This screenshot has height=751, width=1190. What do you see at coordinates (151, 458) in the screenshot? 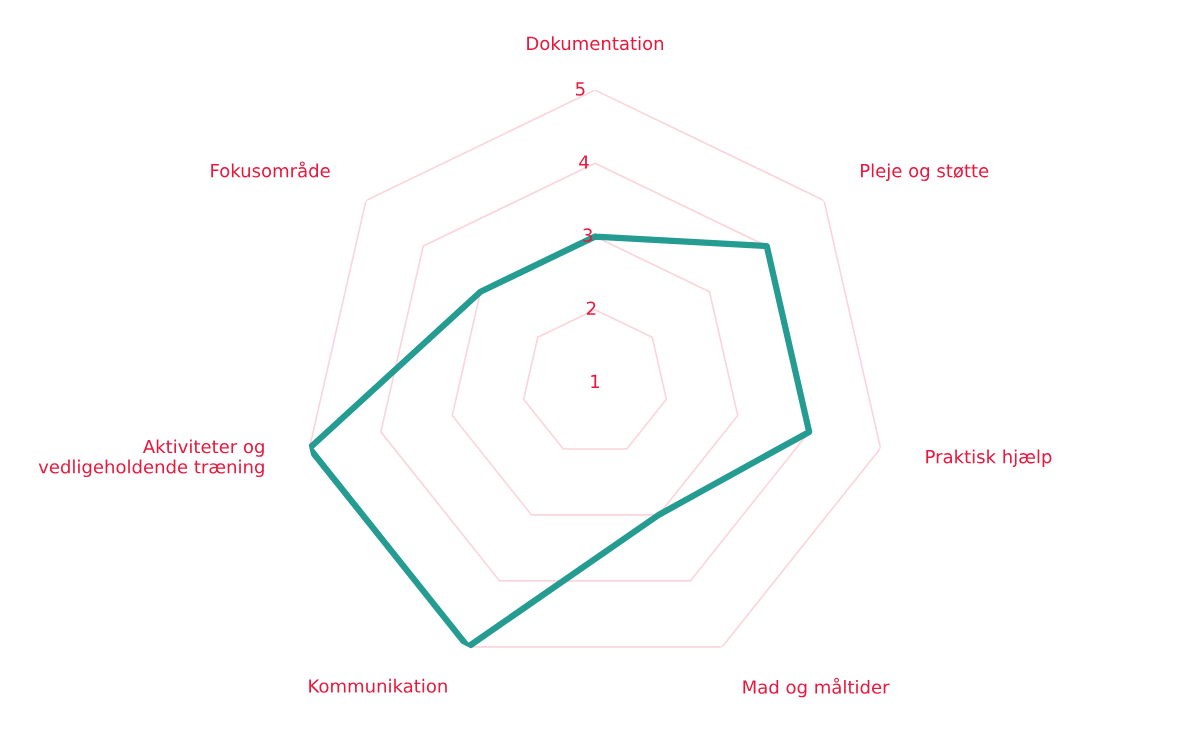
I see `spoke-label: Aktiviteter og vedligeholdende træning` at bounding box center [151, 458].